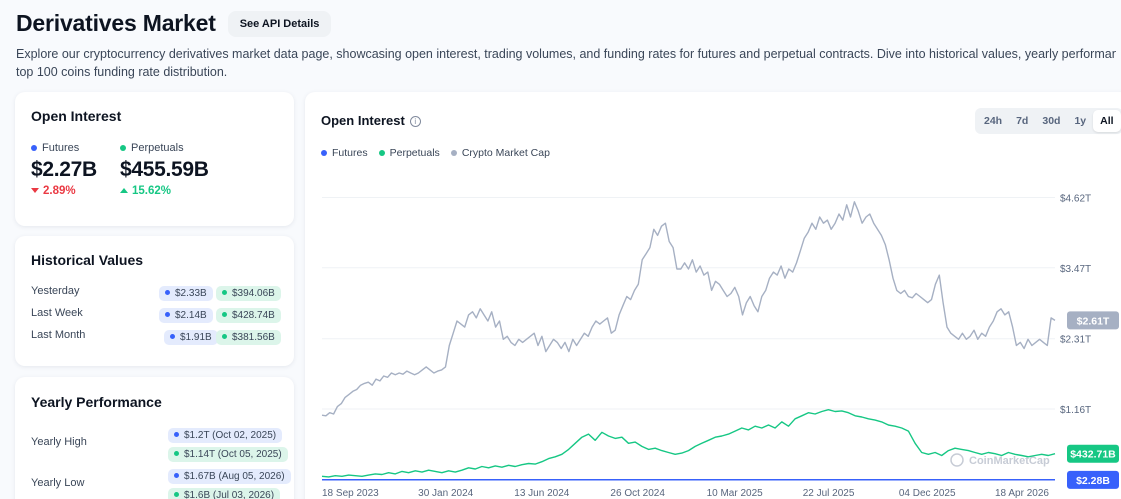 This screenshot has width=1121, height=499. I want to click on x-tick-label: 18 Apr 2026, so click(1022, 493).